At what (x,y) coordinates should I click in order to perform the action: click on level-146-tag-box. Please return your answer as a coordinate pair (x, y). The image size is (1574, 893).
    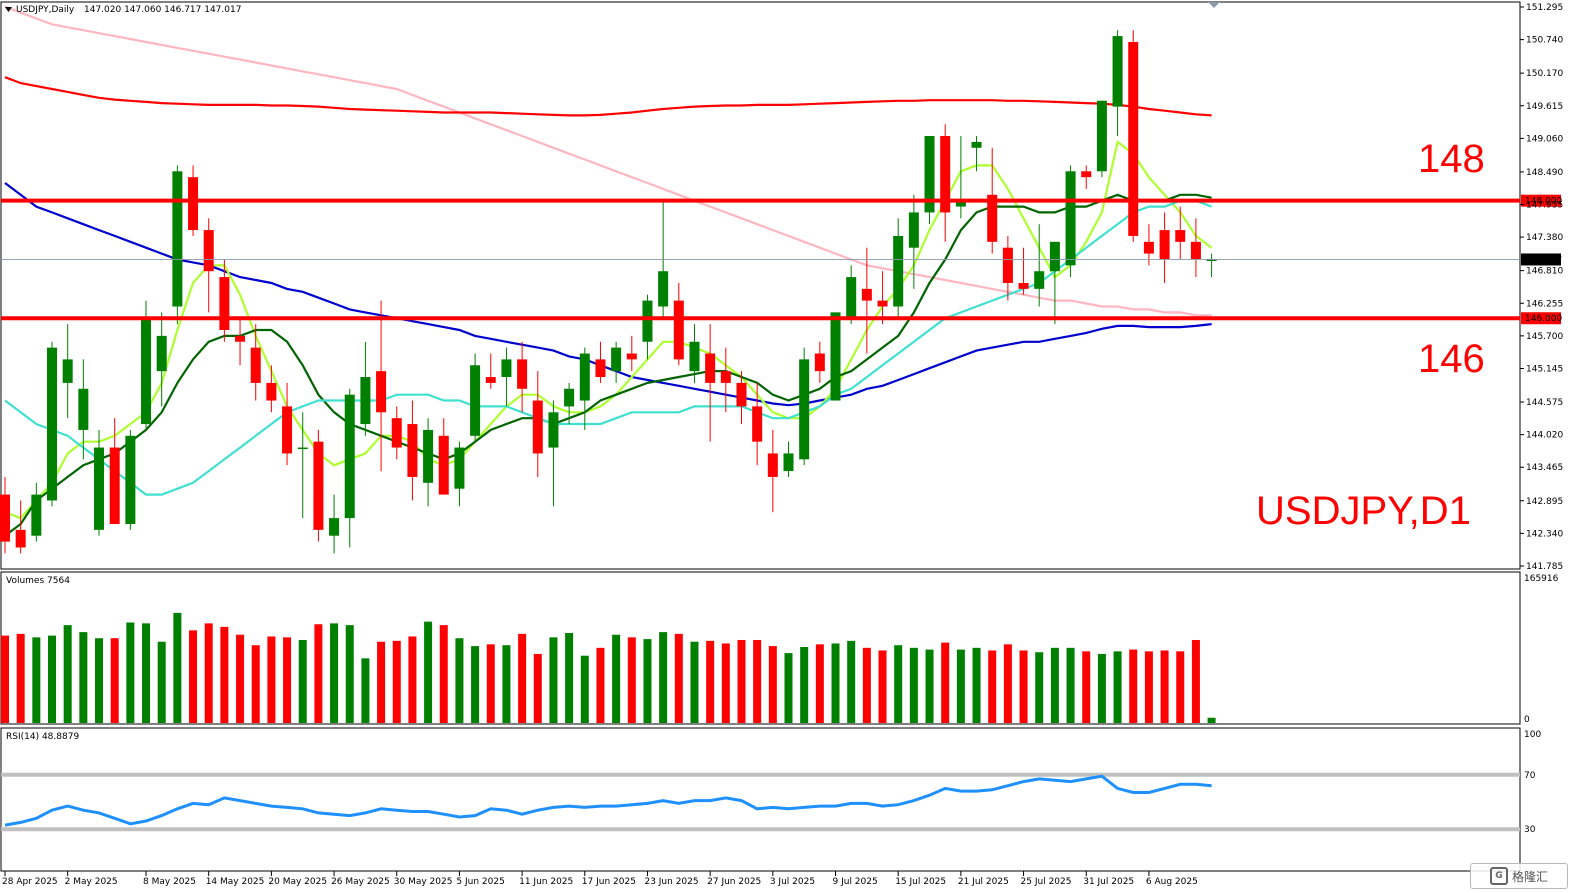
    Looking at the image, I should click on (1541, 318).